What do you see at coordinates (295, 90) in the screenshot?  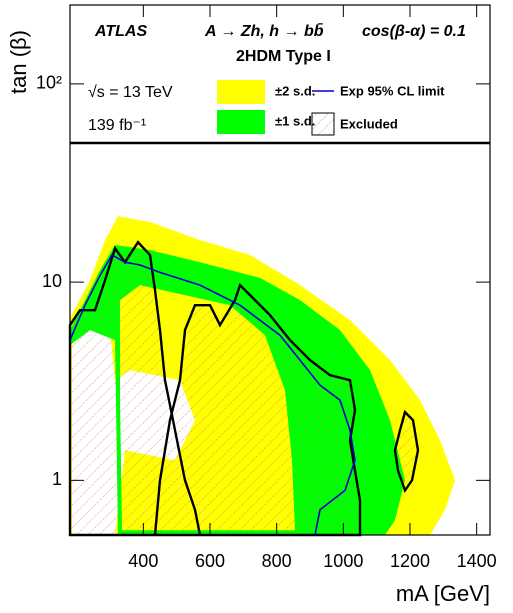 I see `legend-label: ±2 s.d.` at bounding box center [295, 90].